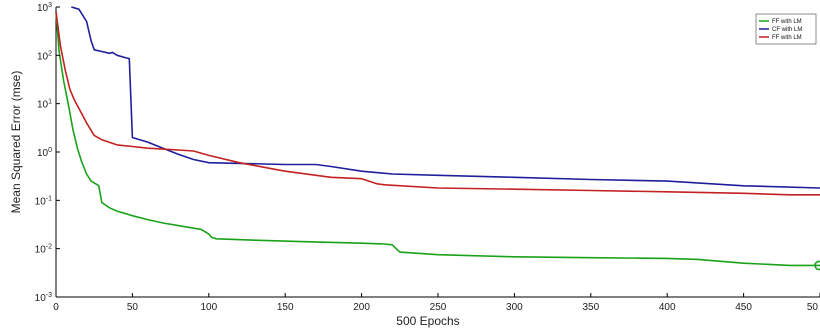 This screenshot has height=334, width=820. What do you see at coordinates (817, 265) in the screenshot?
I see `best-epoch-marker` at bounding box center [817, 265].